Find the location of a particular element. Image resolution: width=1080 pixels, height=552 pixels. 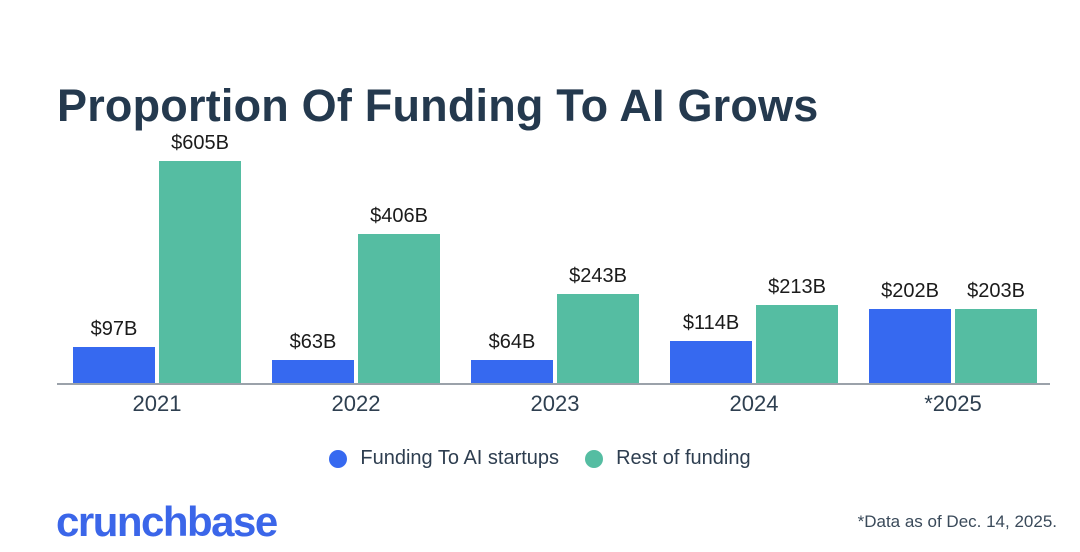

bar-2021-rest-of-funding is located at coordinates (200, 272).